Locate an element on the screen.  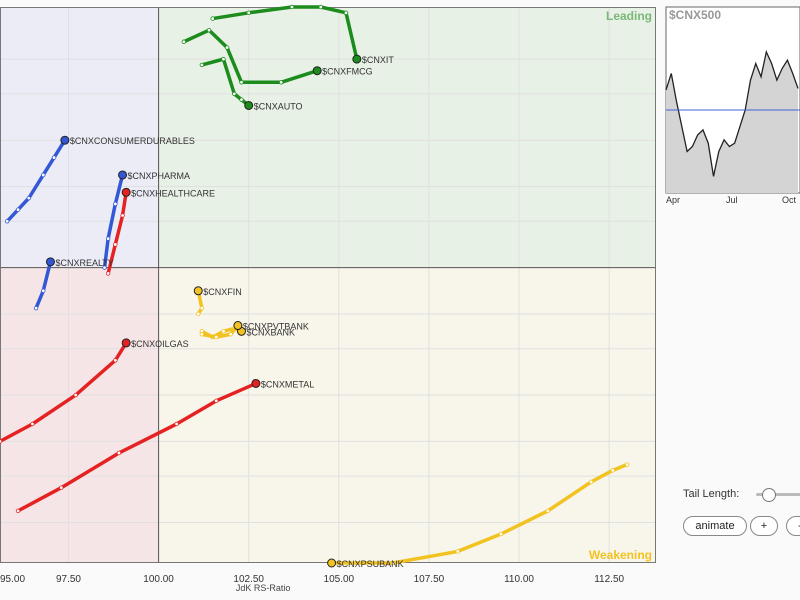
step-back-button: - is located at coordinates (793, 526).